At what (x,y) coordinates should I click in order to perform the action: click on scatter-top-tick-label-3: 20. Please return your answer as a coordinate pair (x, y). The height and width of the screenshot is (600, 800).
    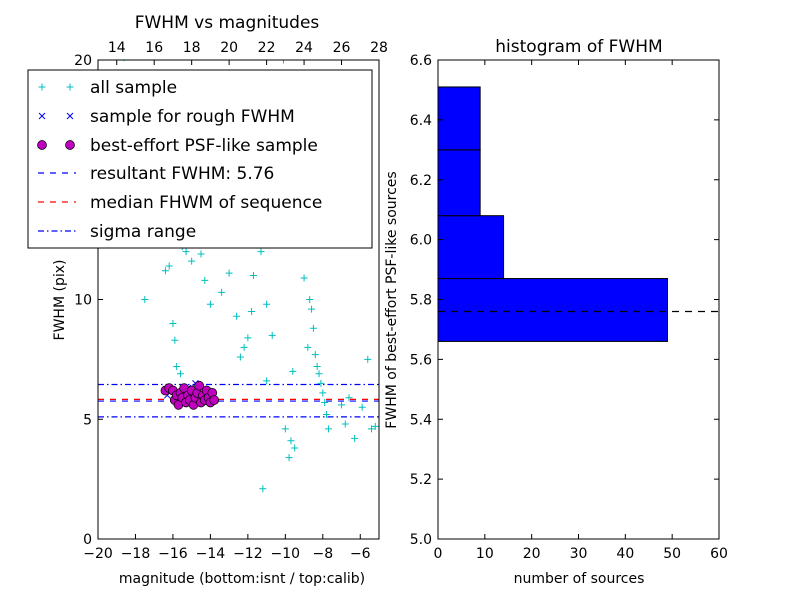
    Looking at the image, I should click on (229, 48).